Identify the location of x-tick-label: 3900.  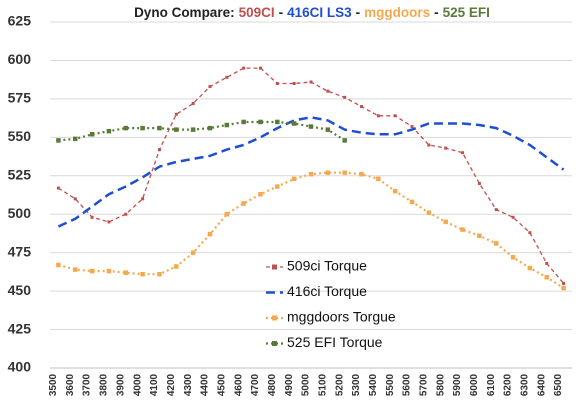
(120, 384).